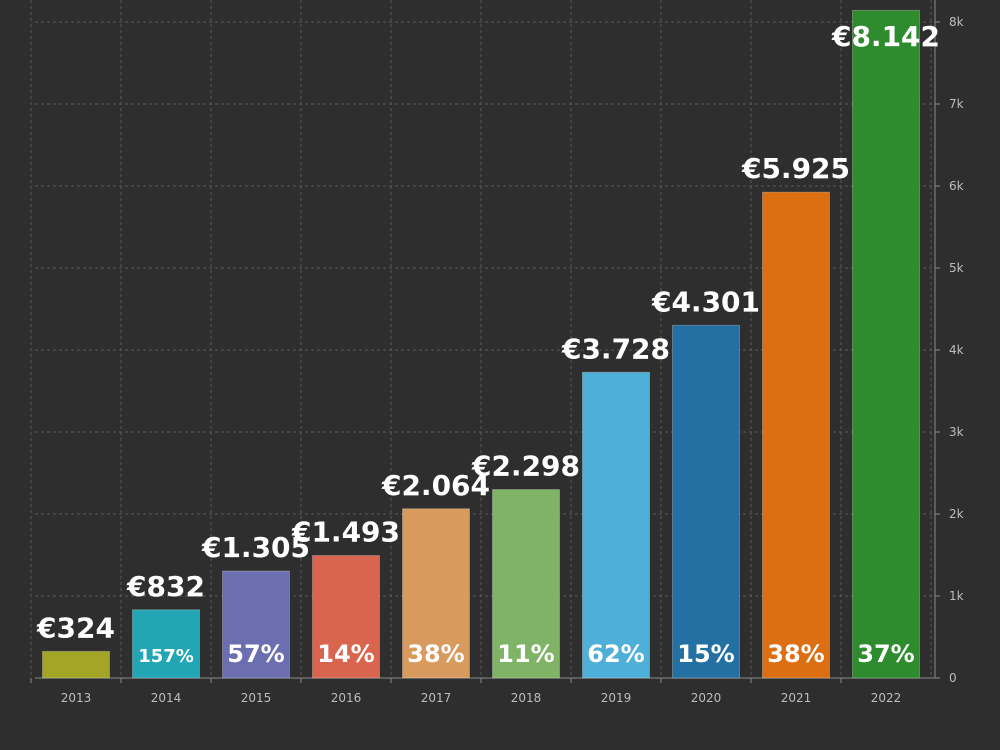  Describe the element at coordinates (953, 678) in the screenshot. I see `y-tick-label: 0` at that location.